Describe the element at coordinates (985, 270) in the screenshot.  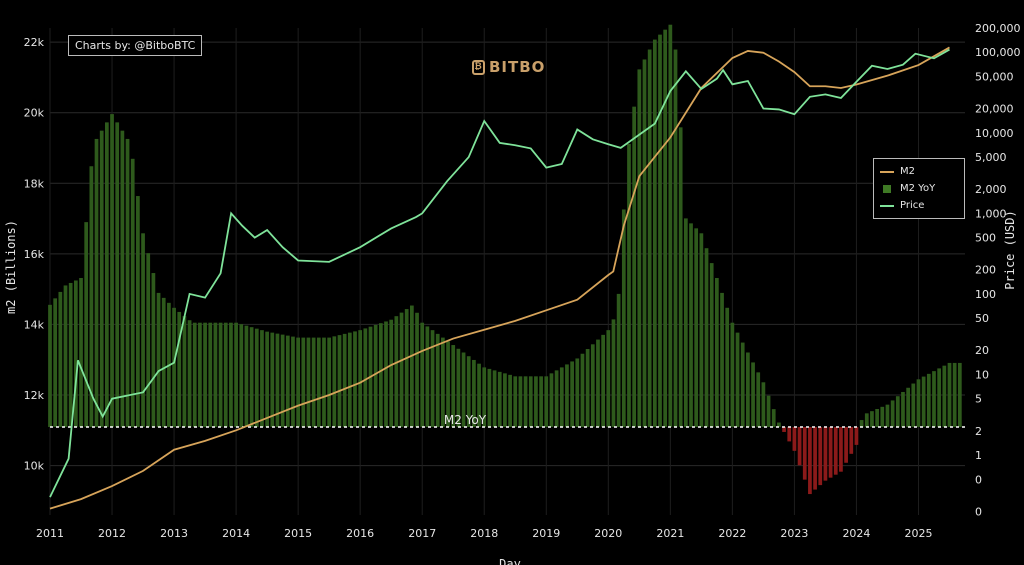
I see `y-right-tick-label: 200` at that location.